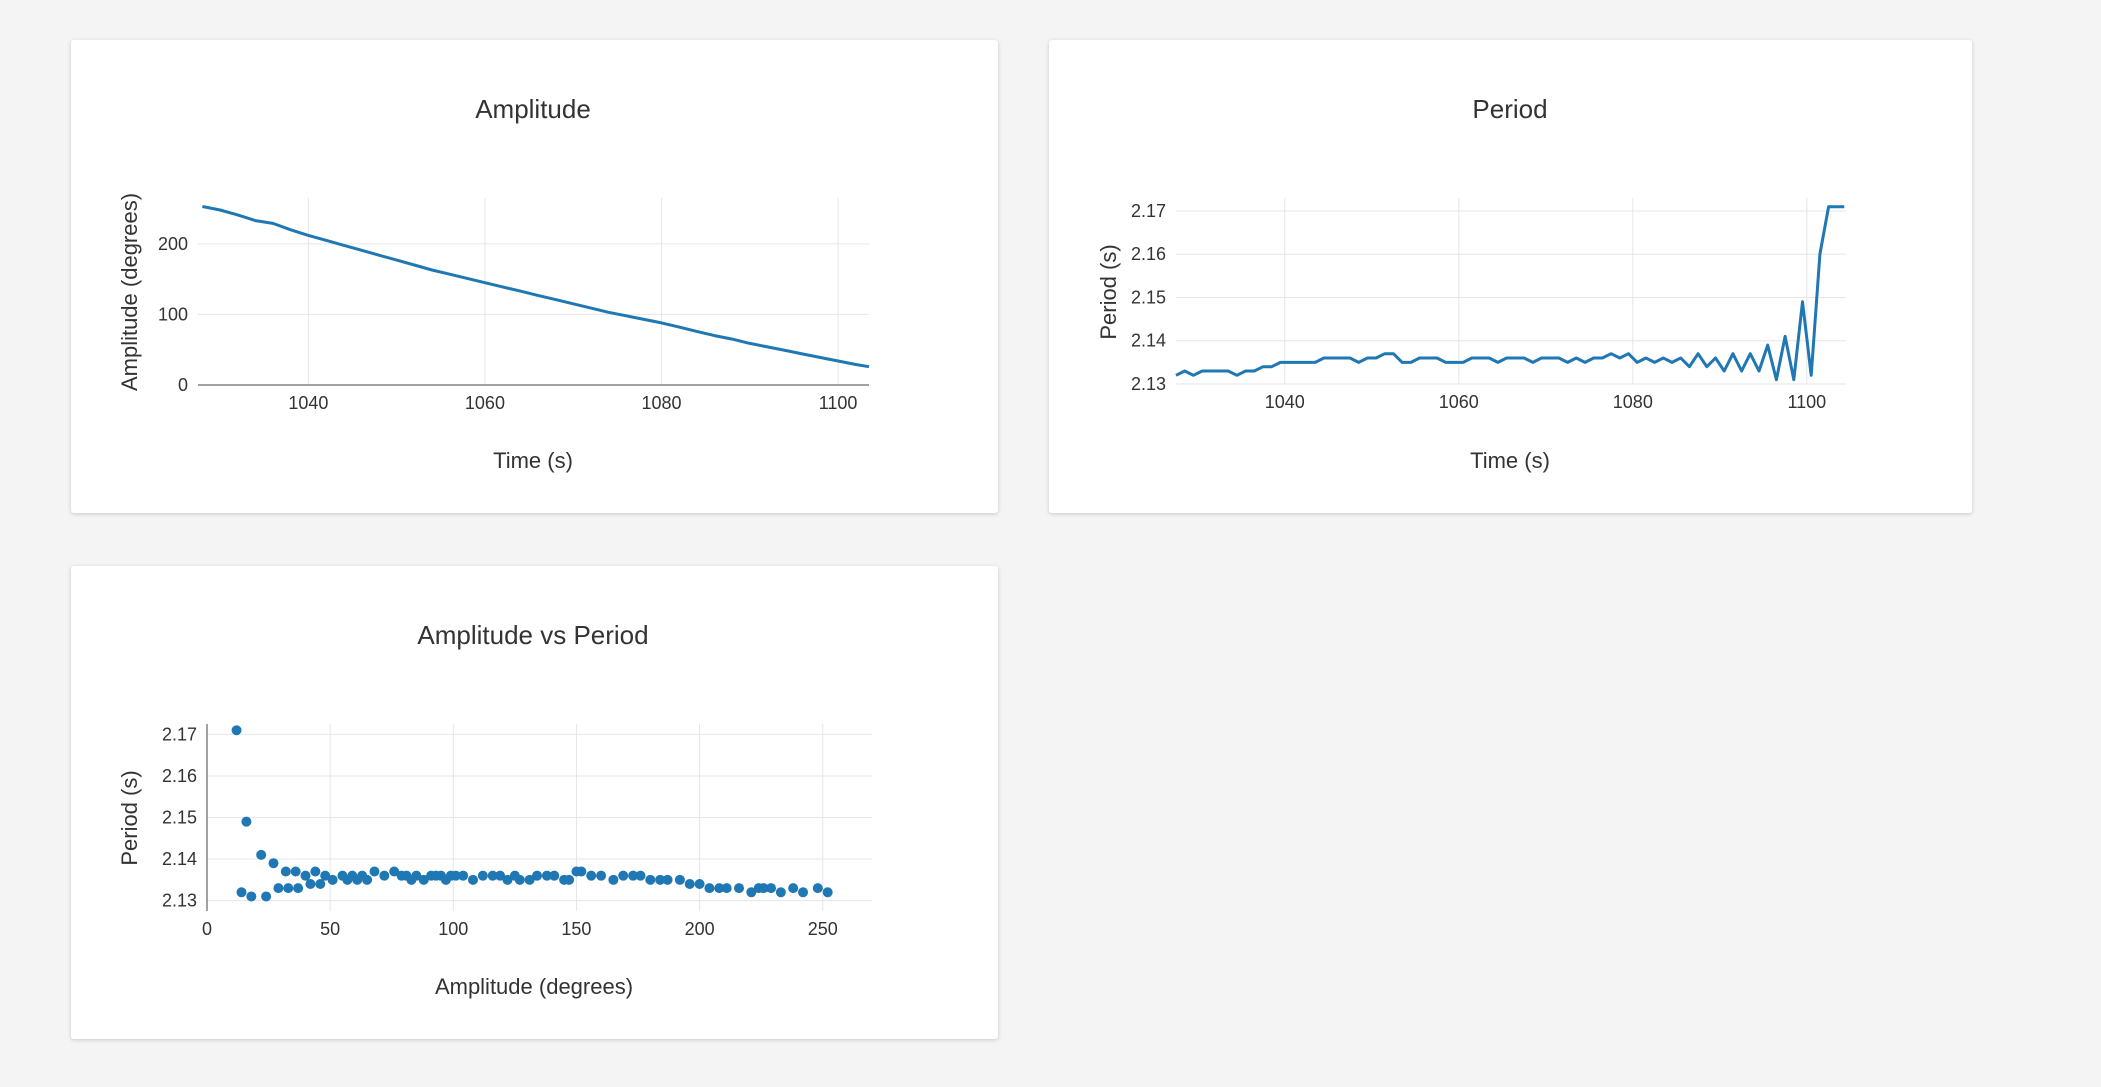 The height and width of the screenshot is (1087, 2101). I want to click on x-tick-label: 150, so click(576, 929).